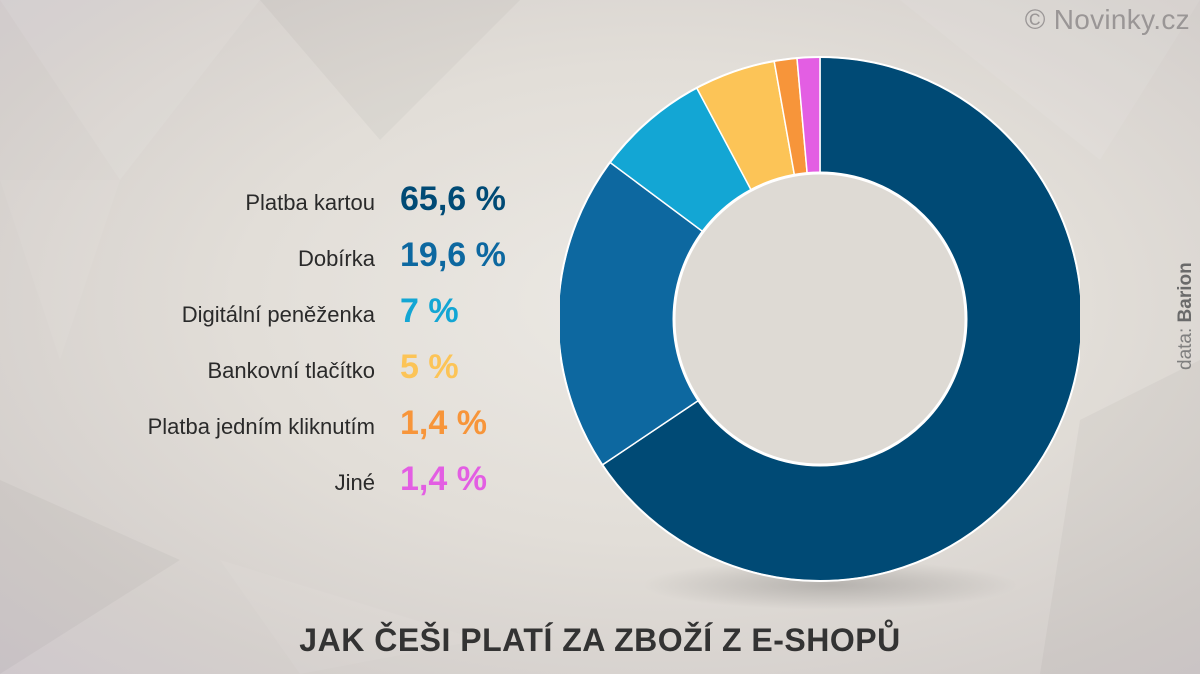 The image size is (1200, 674). I want to click on legend-value: 65,6 %, so click(453, 199).